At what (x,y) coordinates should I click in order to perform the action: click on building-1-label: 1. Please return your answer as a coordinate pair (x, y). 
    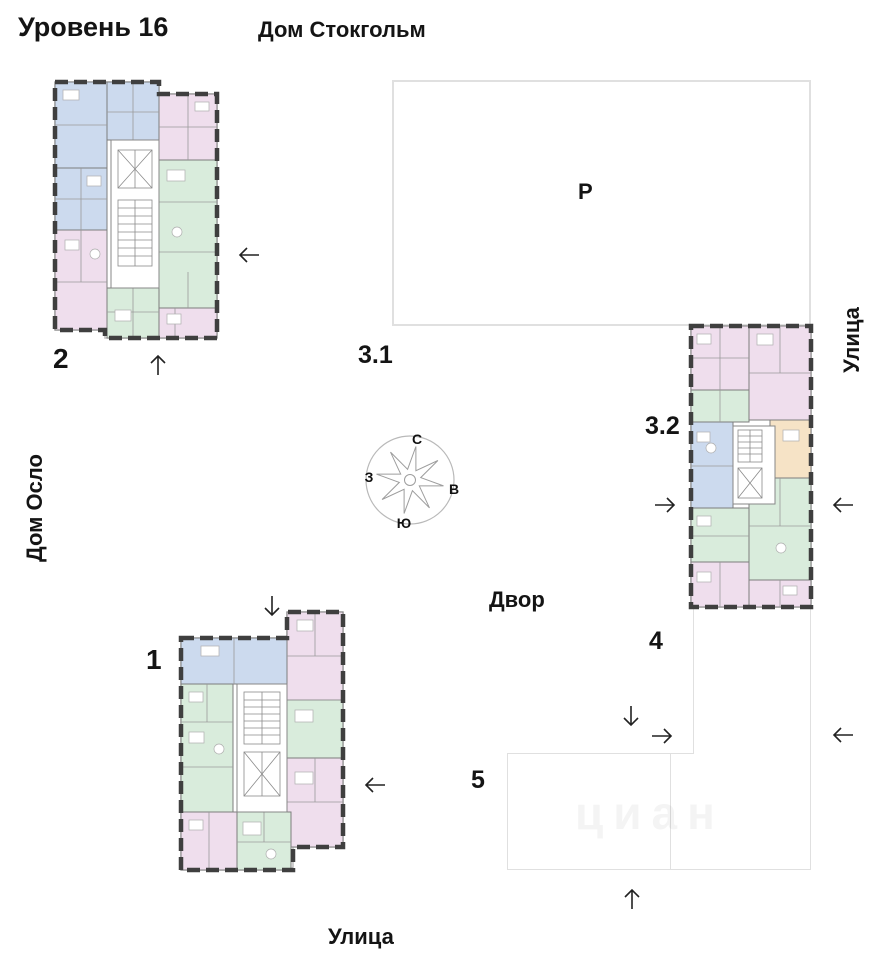
    Looking at the image, I should click on (154, 659).